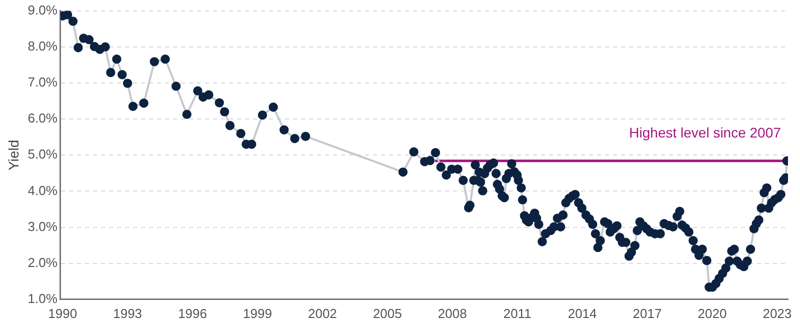 This screenshot has width=800, height=327. Describe the element at coordinates (43, 154) in the screenshot. I see `y-tick-label: 5.0%` at that location.